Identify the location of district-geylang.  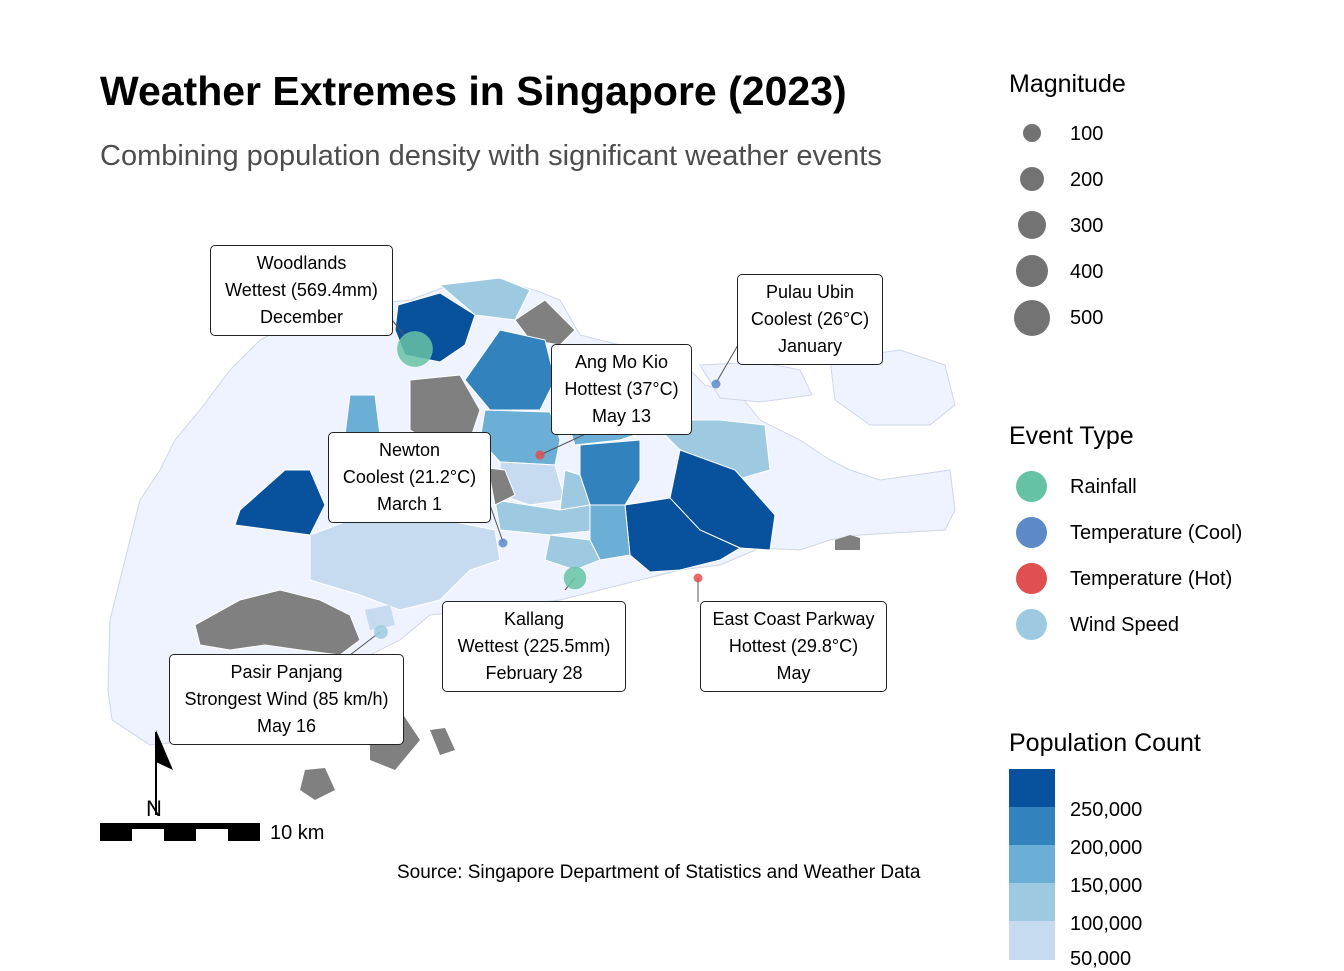
(610, 532).